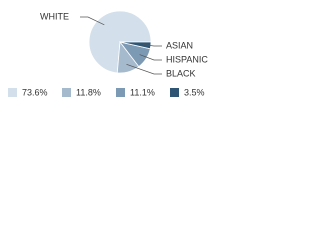  Describe the element at coordinates (194, 92) in the screenshot. I see `legend-label: 3.5%` at that location.